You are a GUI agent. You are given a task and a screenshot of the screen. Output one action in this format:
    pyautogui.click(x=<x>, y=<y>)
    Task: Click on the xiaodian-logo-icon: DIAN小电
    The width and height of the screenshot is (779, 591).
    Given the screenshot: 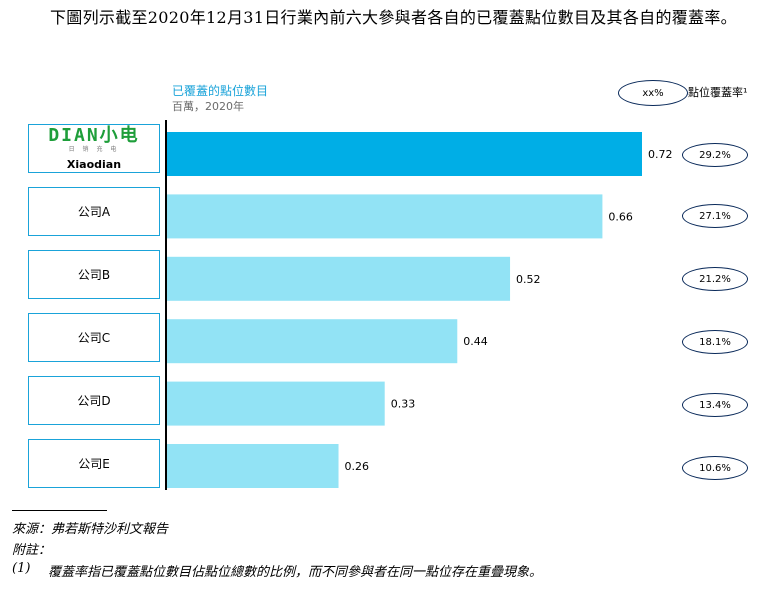 What is the action you would take?
    pyautogui.click(x=94, y=135)
    